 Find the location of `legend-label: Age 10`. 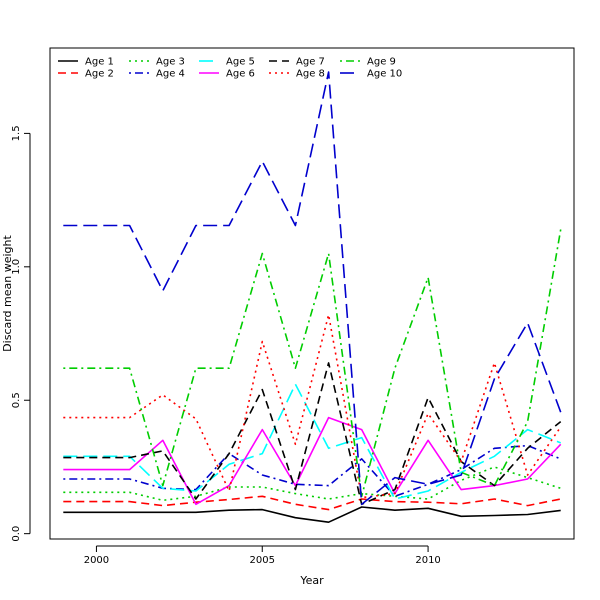

legend-label: Age 10 is located at coordinates (384, 74).